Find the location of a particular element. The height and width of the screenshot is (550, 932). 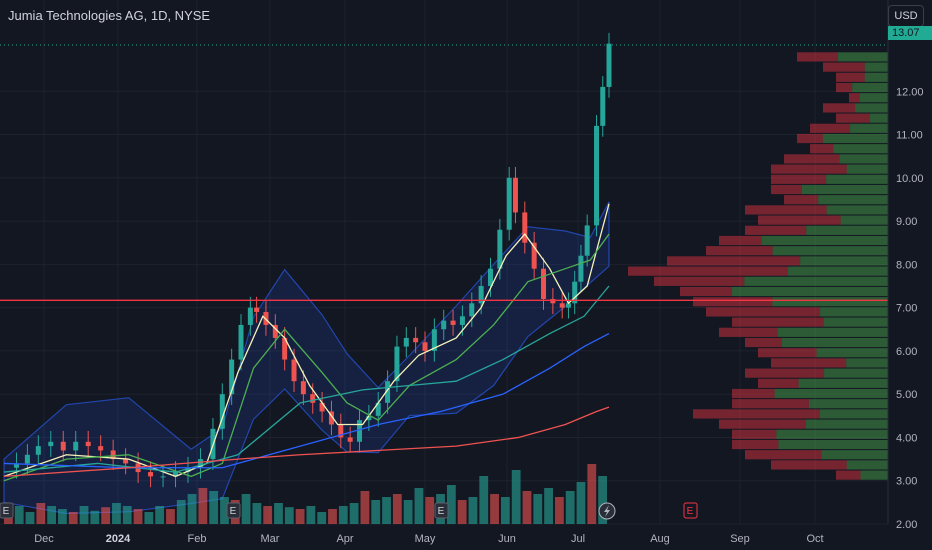

x-tick-label: May is located at coordinates (425, 539).